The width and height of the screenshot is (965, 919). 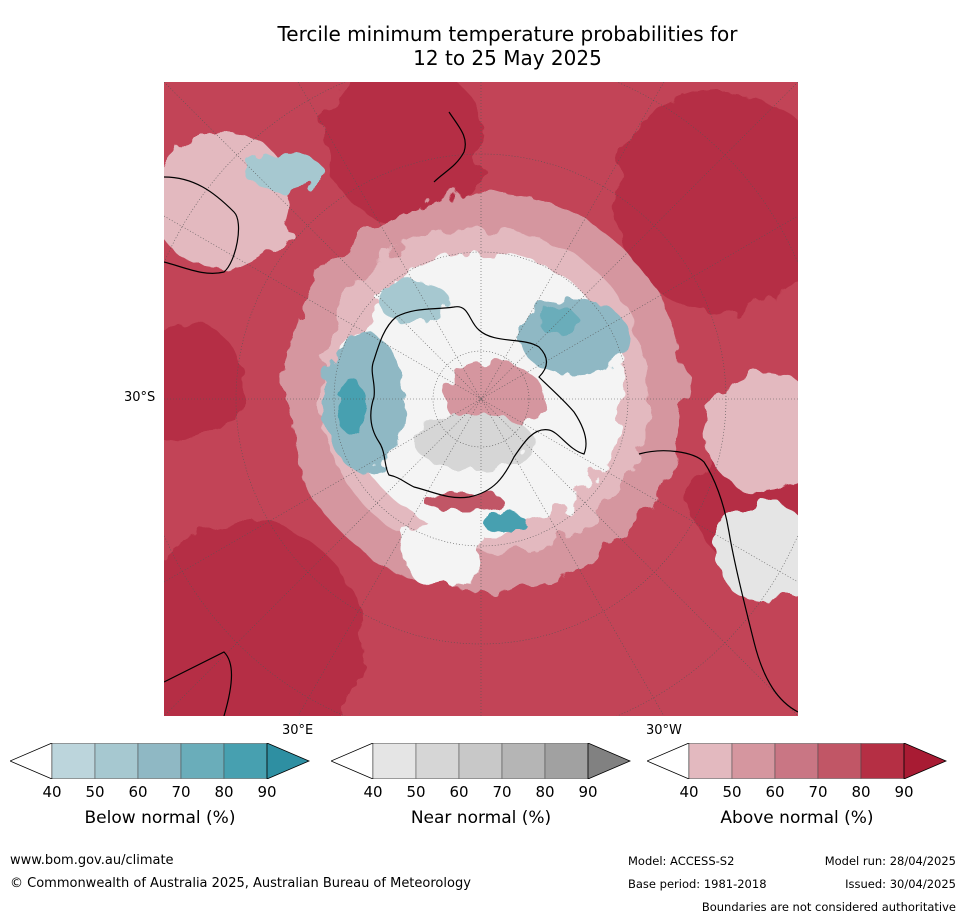 I want to click on colorbar-below-low-extend, so click(x=31, y=761).